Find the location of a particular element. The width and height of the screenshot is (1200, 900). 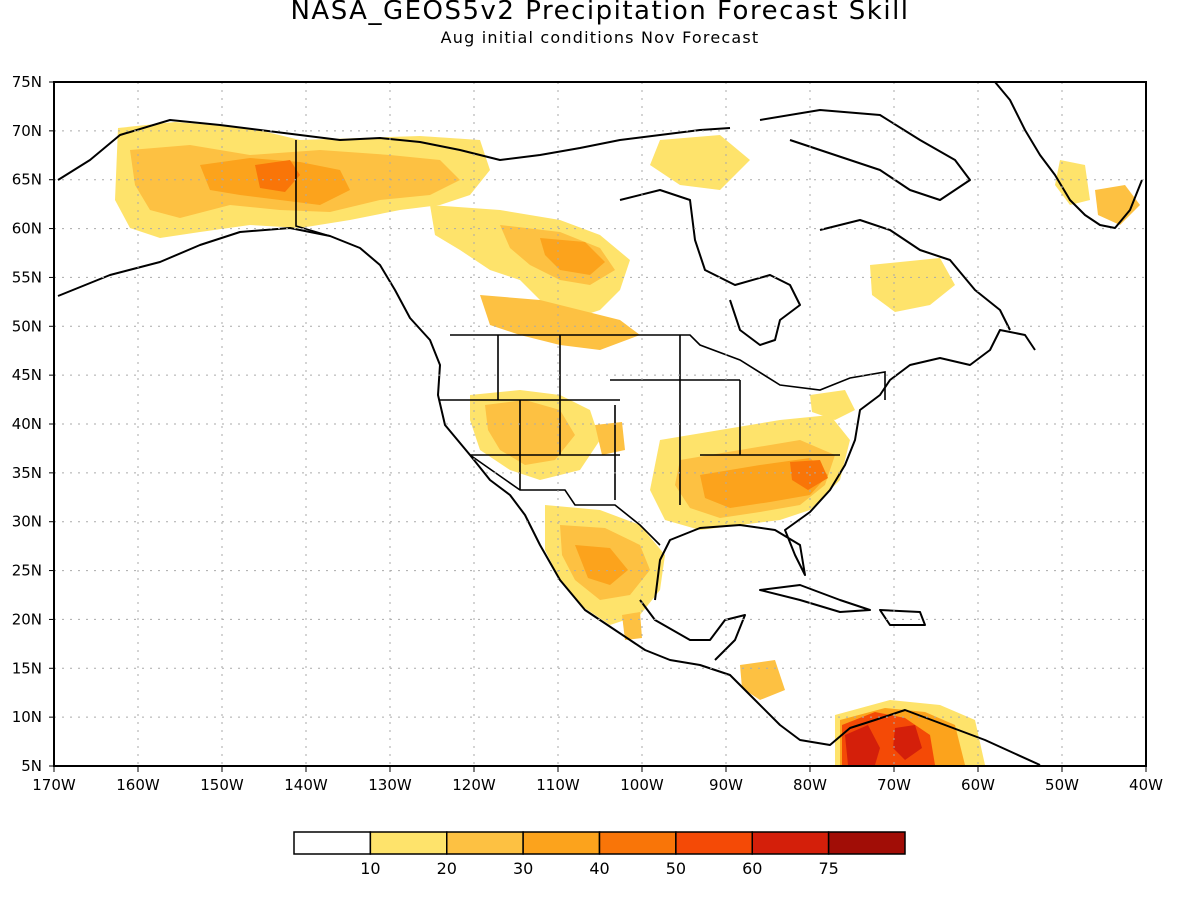

us-canada-border is located at coordinates (668, 367).